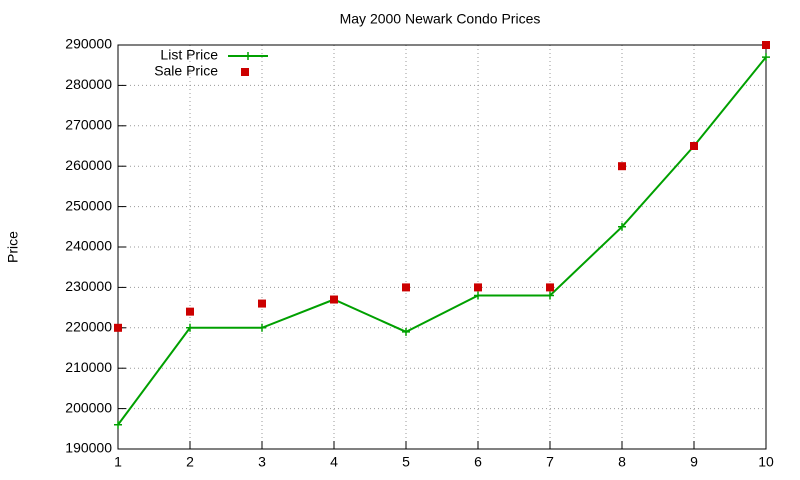  What do you see at coordinates (766, 462) in the screenshot?
I see `x-tick-label: 10` at bounding box center [766, 462].